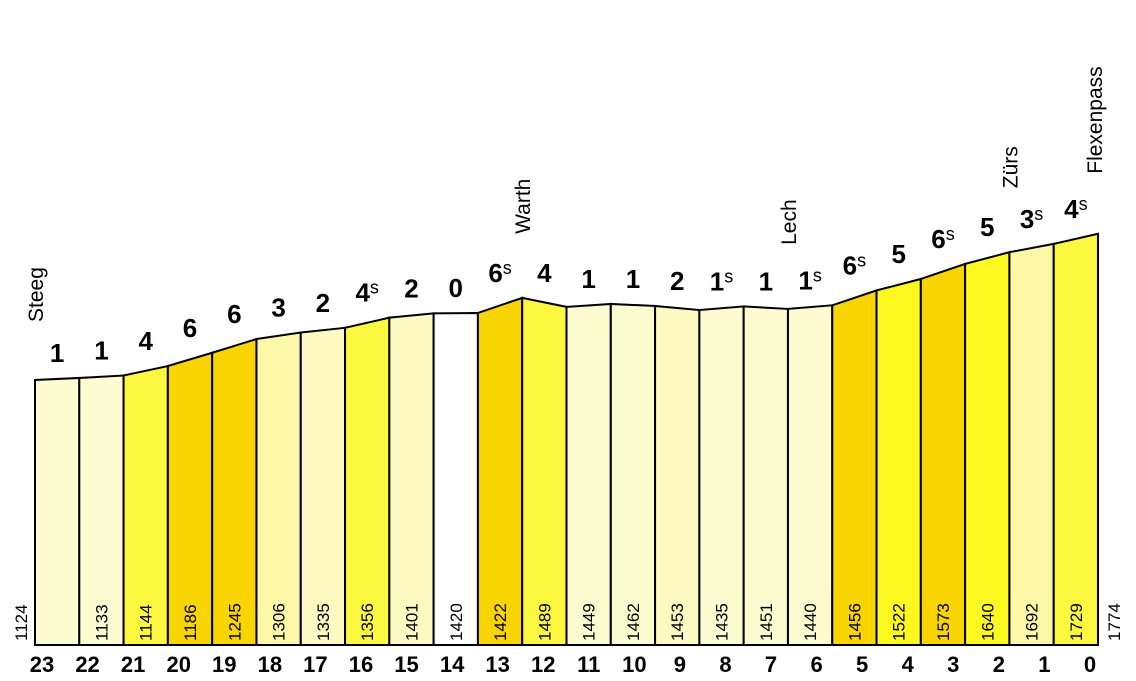 The width and height of the screenshot is (1136, 681). Describe the element at coordinates (1032, 622) in the screenshot. I see `elevation-label: 1692` at that location.